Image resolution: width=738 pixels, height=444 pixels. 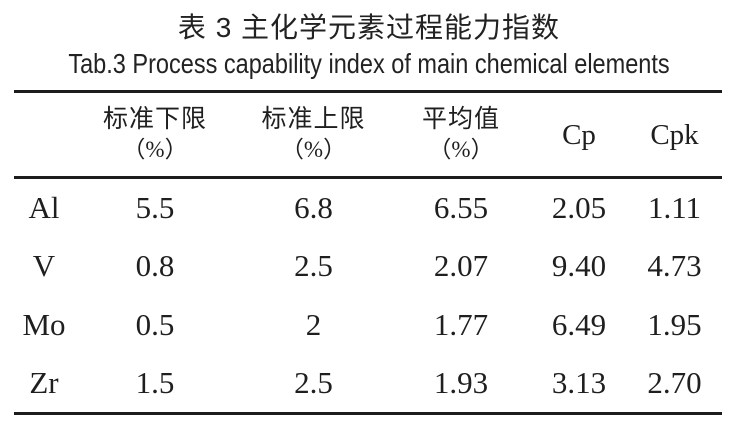 I want to click on value-cell: 6.49, so click(x=579, y=324).